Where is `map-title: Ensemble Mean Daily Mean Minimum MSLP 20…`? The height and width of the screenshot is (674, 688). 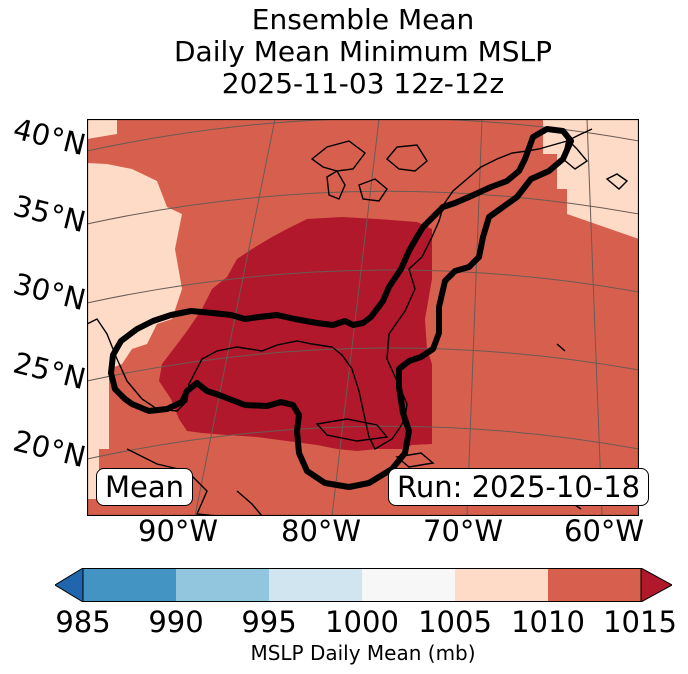
map-title: Ensemble Mean Daily Mean Minimum MSLP 20… is located at coordinates (344, 52).